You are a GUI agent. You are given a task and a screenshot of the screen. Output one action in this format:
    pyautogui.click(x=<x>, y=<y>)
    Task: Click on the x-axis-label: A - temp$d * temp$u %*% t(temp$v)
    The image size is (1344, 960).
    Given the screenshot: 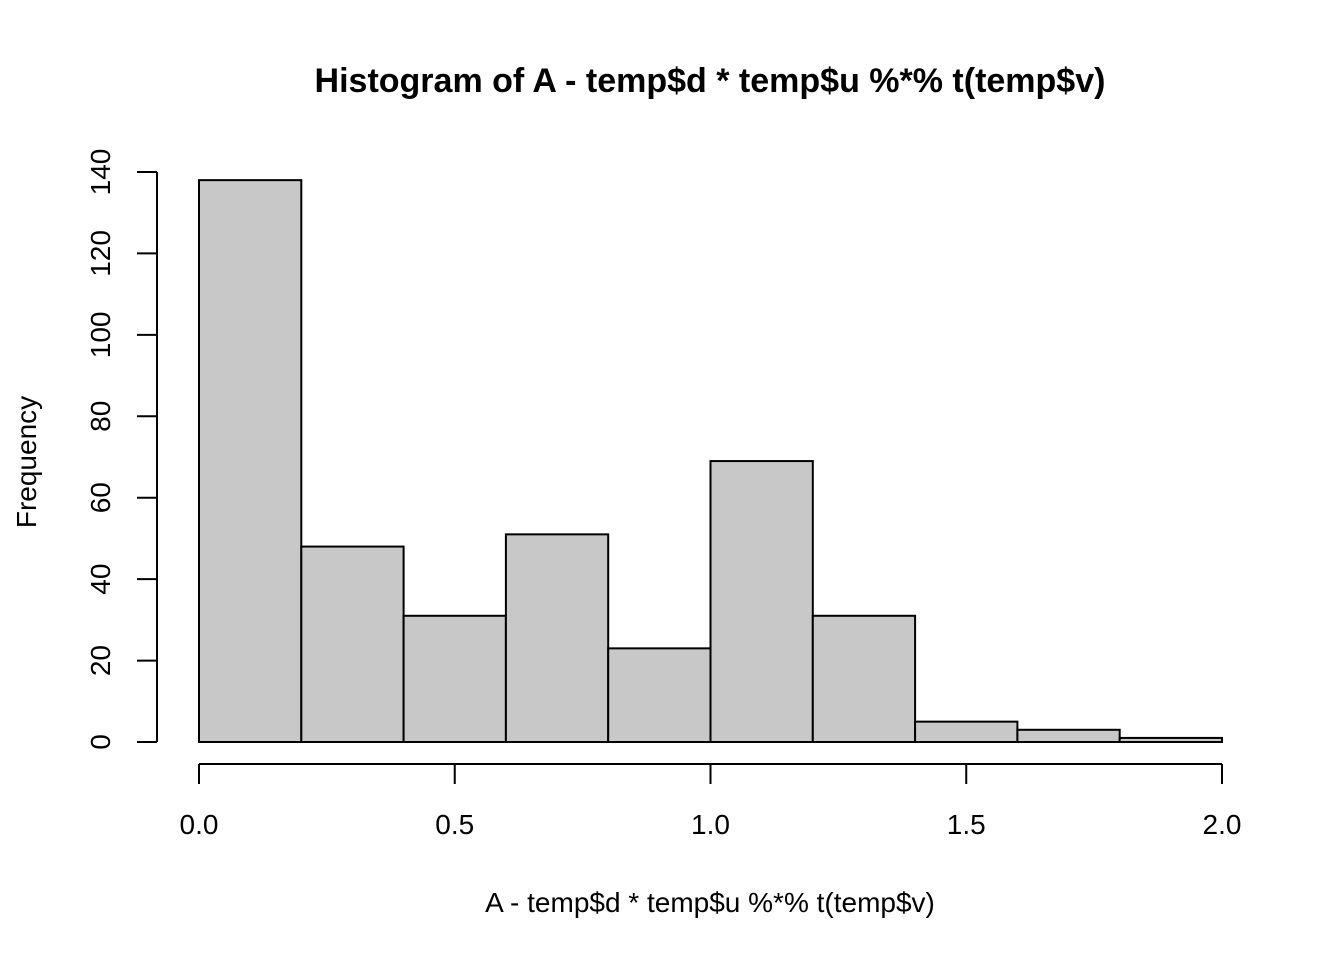 What is the action you would take?
    pyautogui.click(x=710, y=902)
    